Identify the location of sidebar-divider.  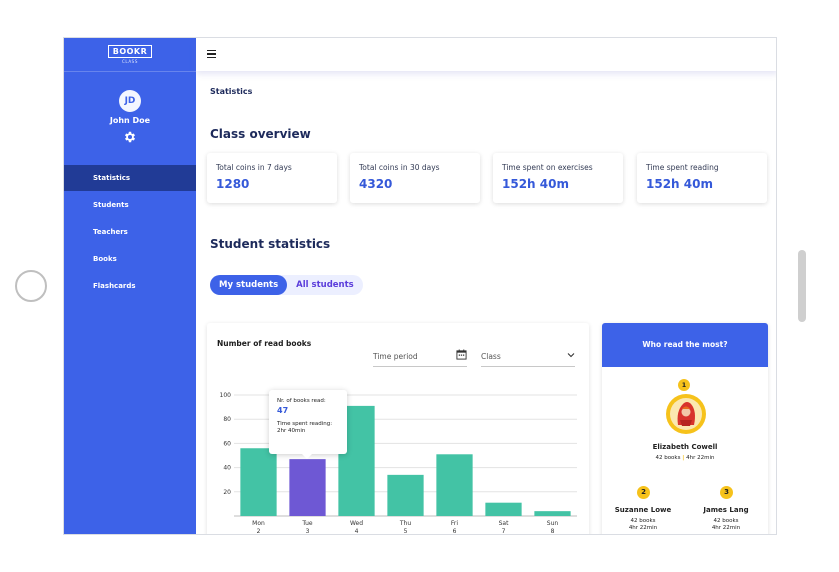
(130, 71).